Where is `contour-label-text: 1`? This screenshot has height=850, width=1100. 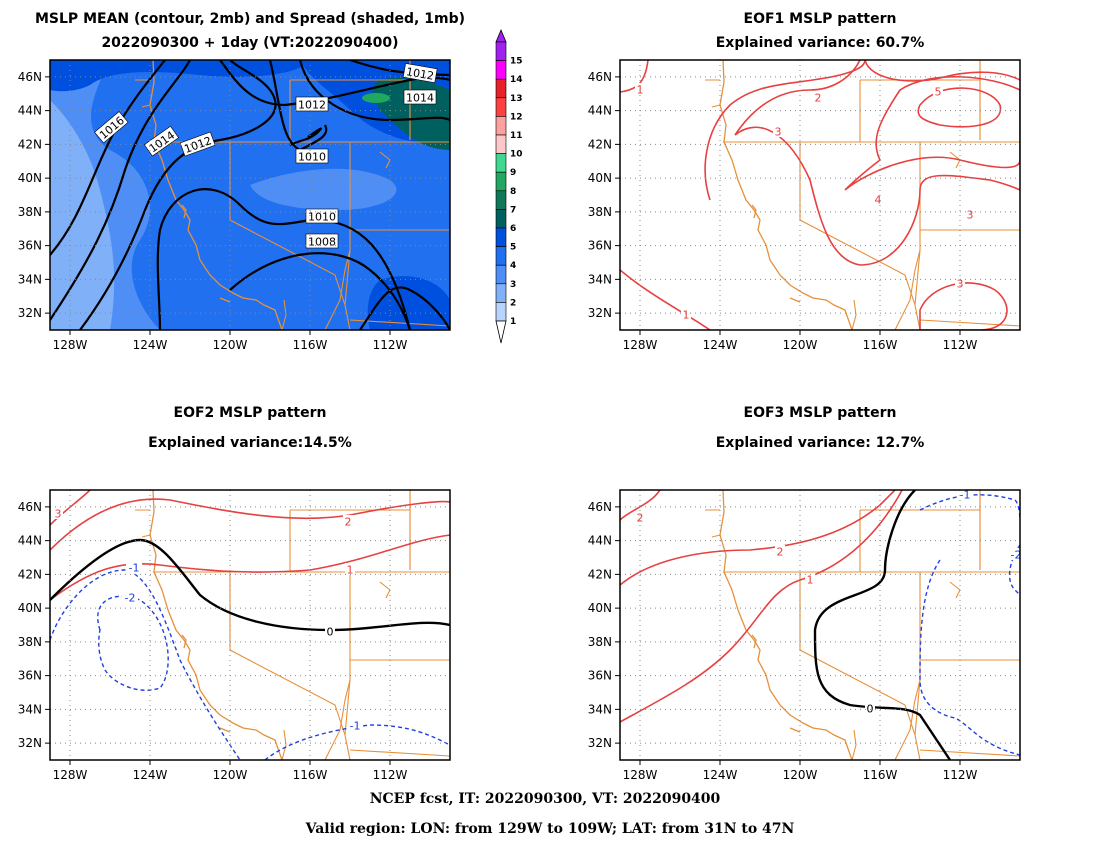 contour-label-text: 1 is located at coordinates (810, 580).